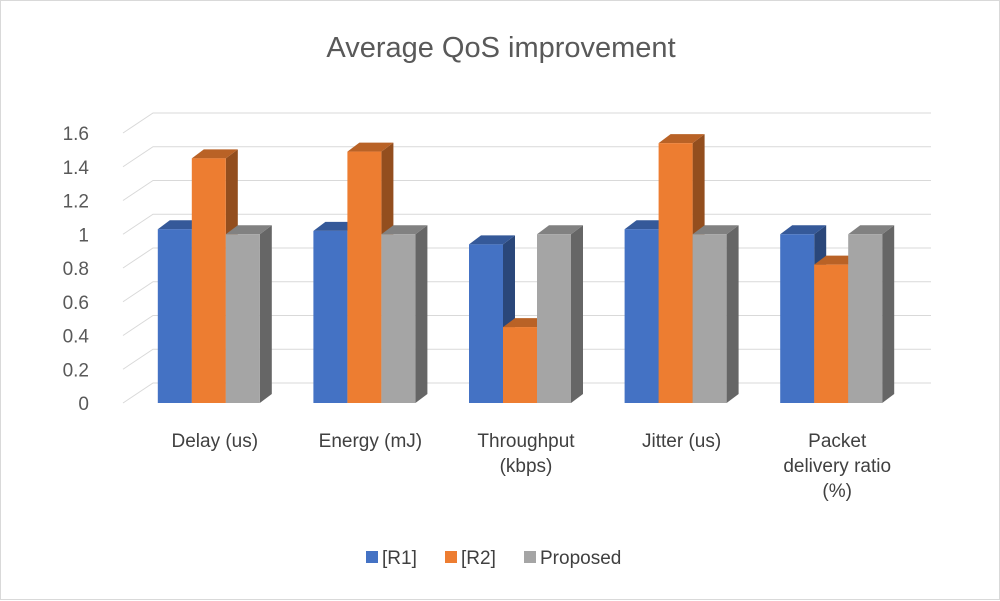  What do you see at coordinates (83, 404) in the screenshot?
I see `y-tick-label: 0` at bounding box center [83, 404].